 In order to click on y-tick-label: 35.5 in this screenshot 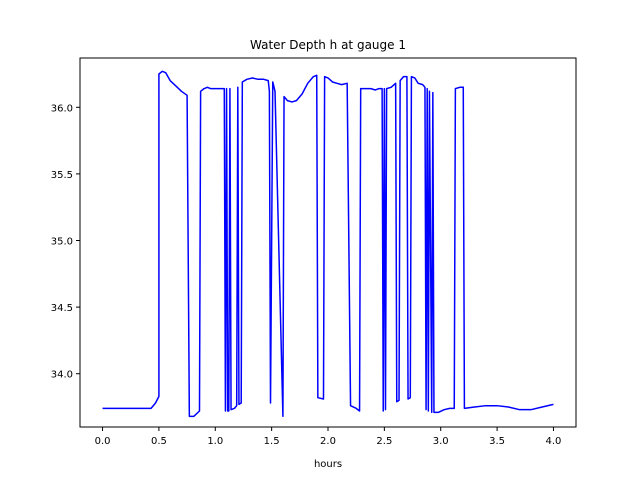, I will do `click(62, 175)`.